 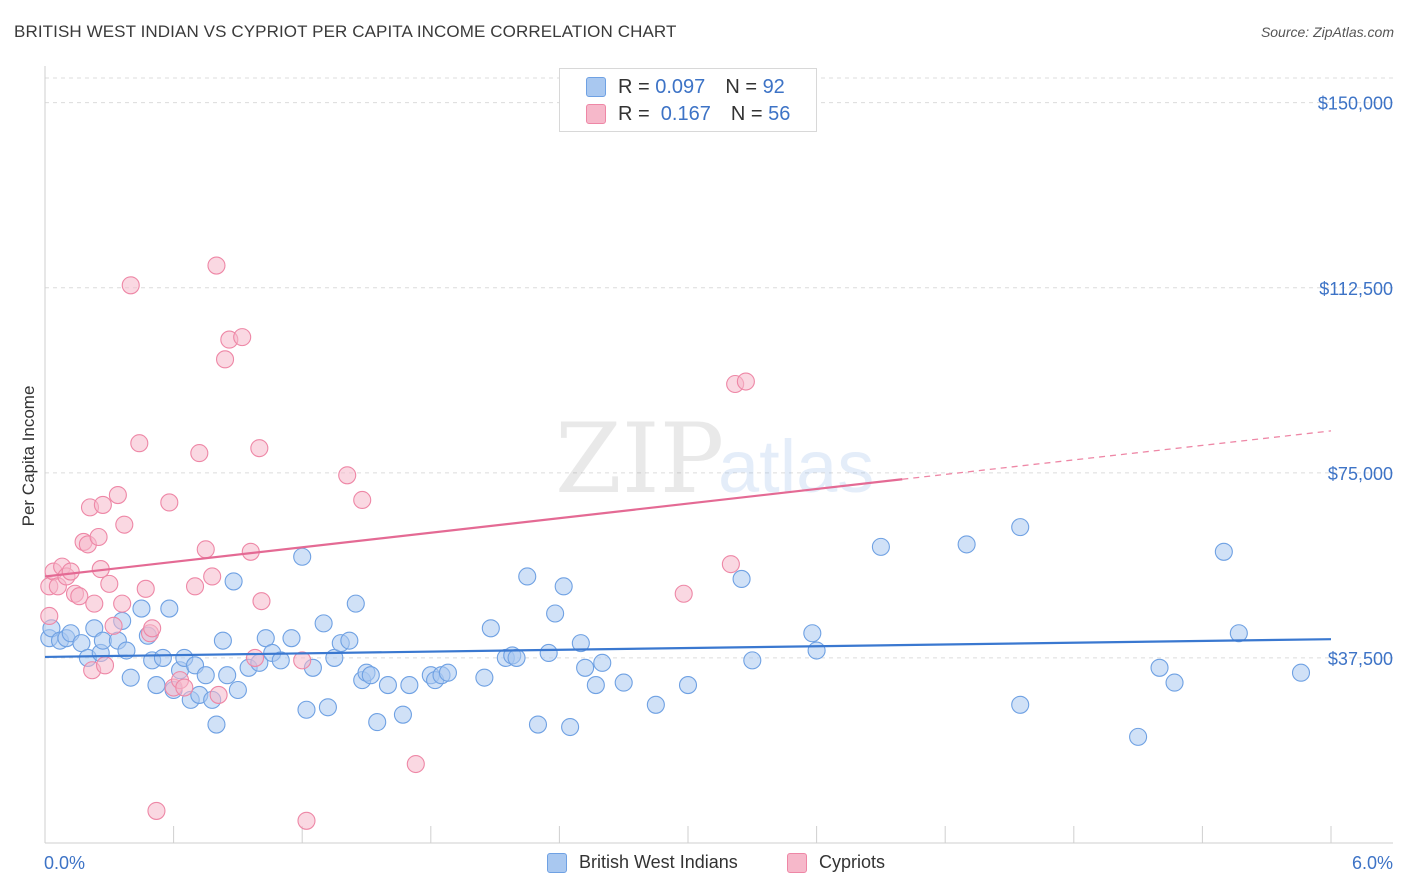 What do you see at coordinates (1355, 381) in the screenshot?
I see `y-tick-labels: $37,500 $75,000 $112,500 $150,000` at bounding box center [1355, 381].